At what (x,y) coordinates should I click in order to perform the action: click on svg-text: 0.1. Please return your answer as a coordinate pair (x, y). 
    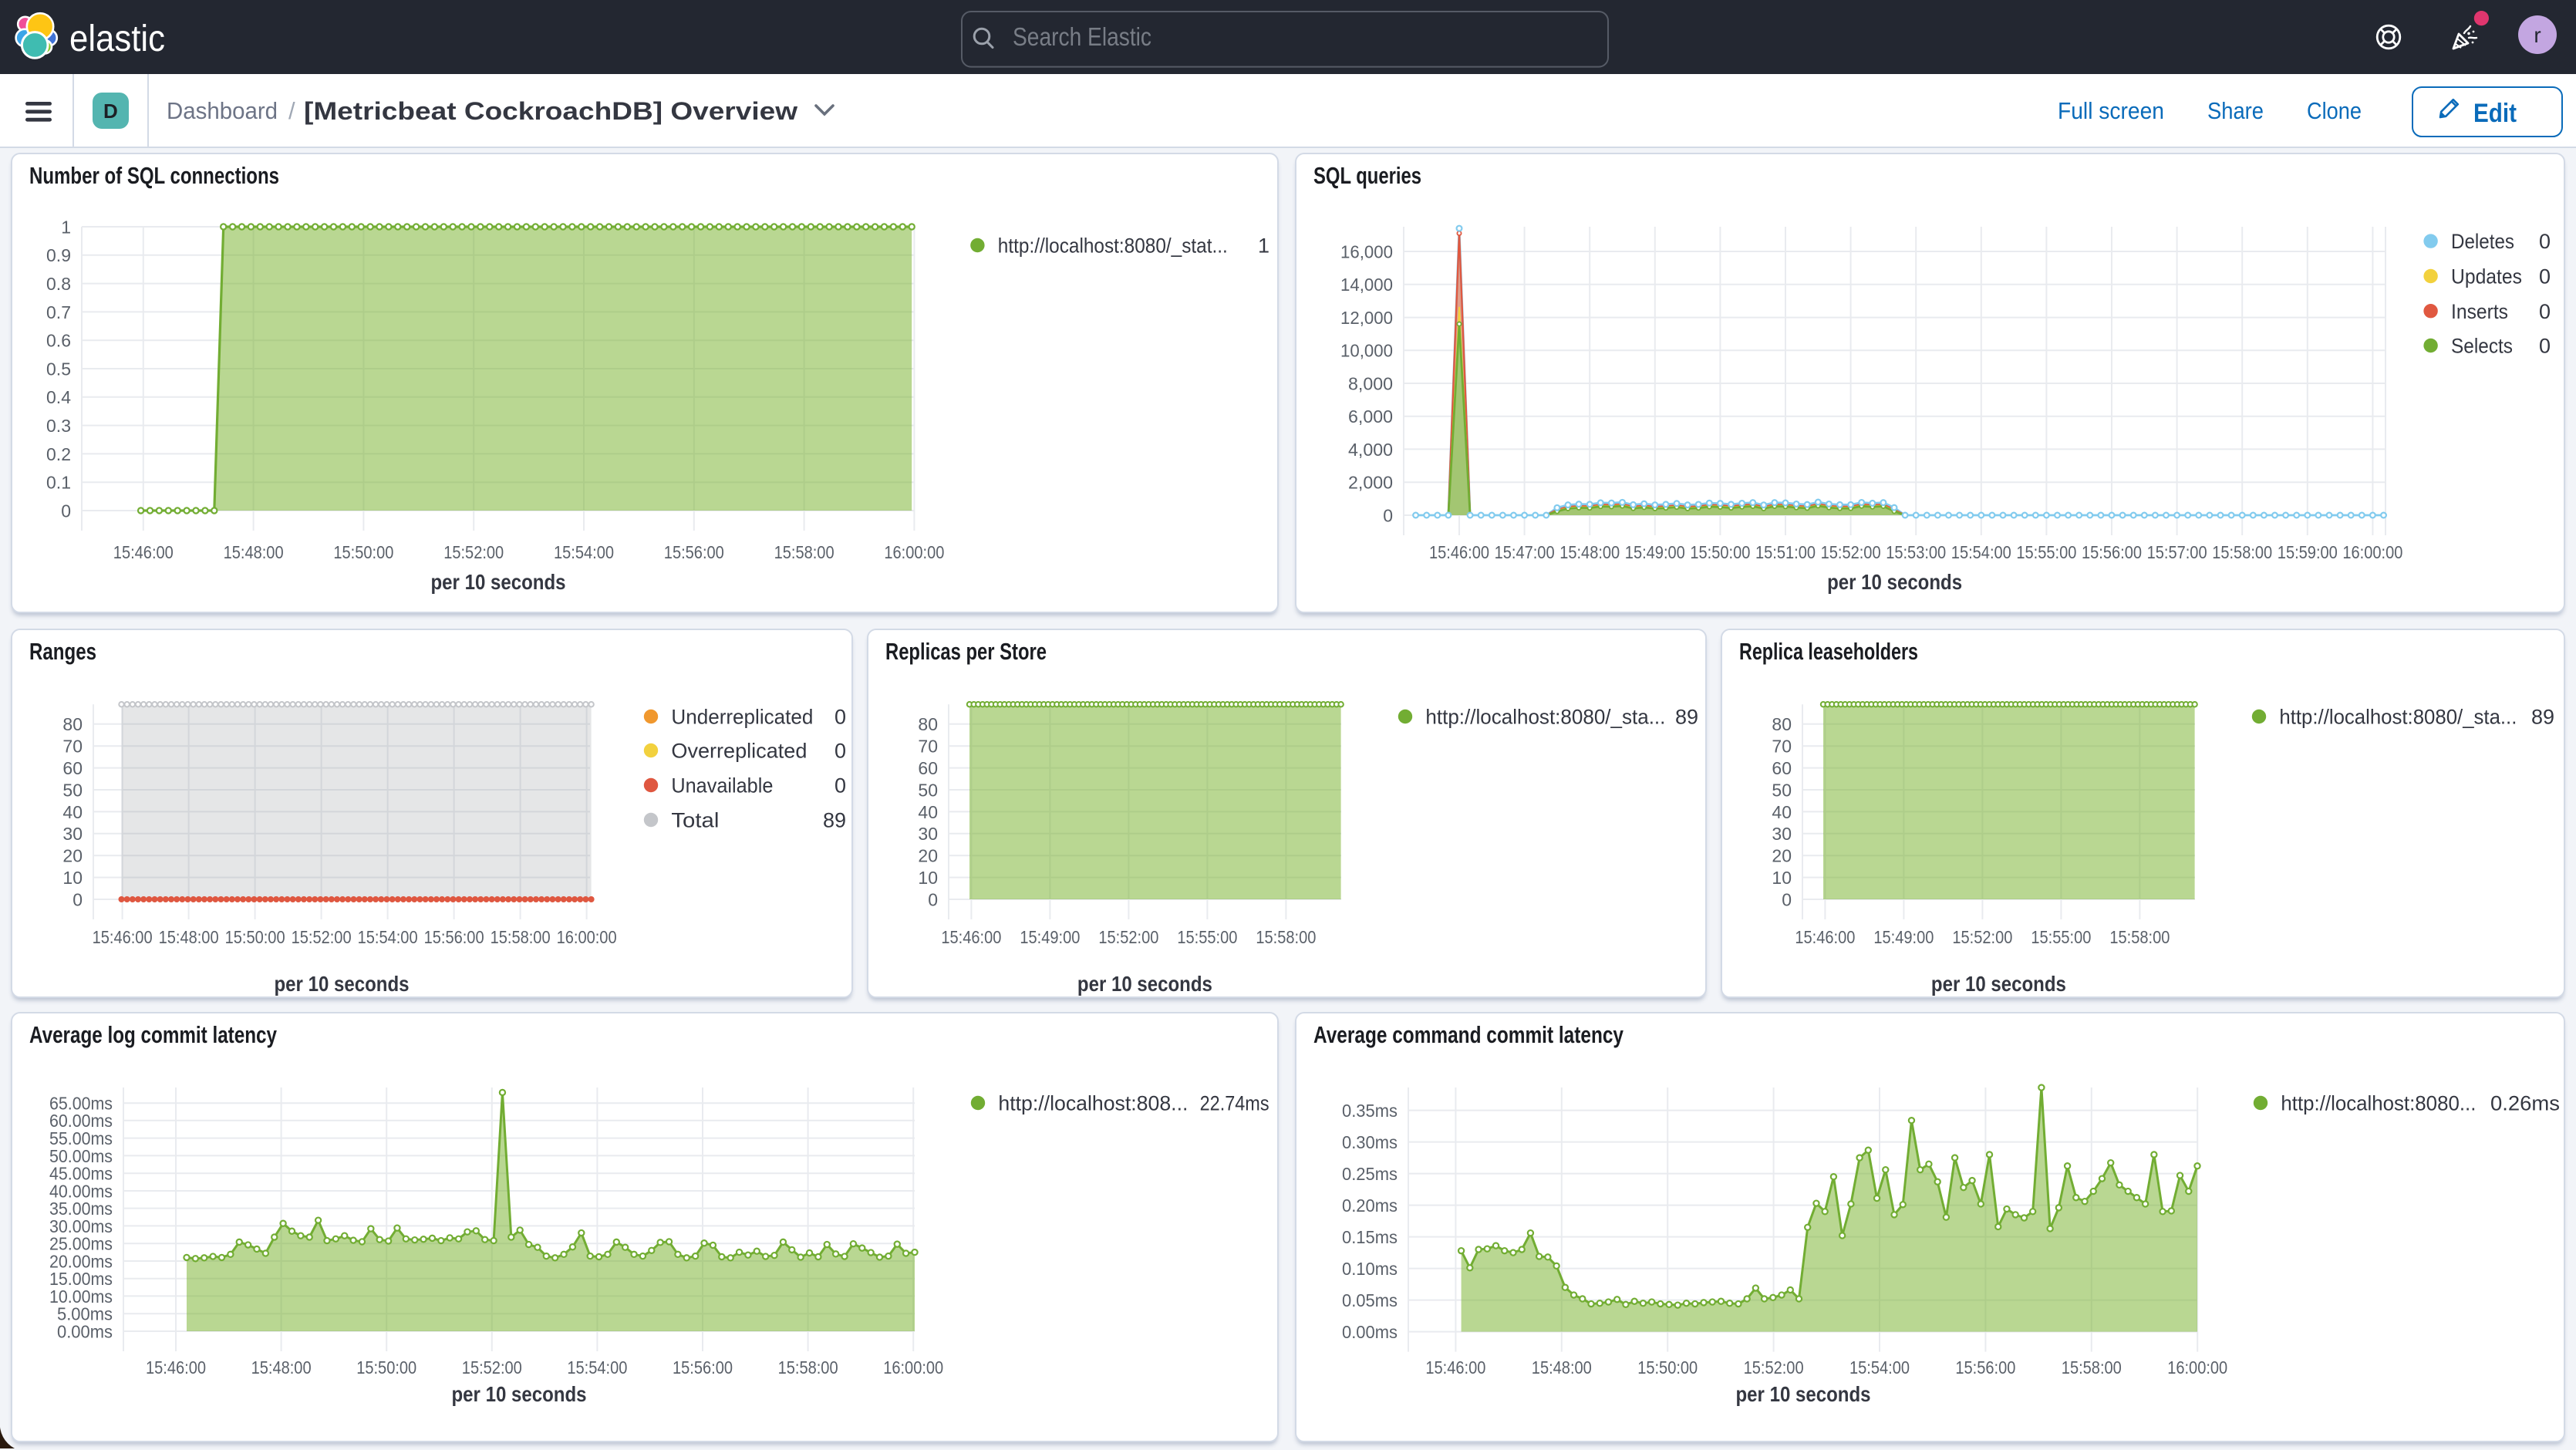
    Looking at the image, I should click on (58, 483).